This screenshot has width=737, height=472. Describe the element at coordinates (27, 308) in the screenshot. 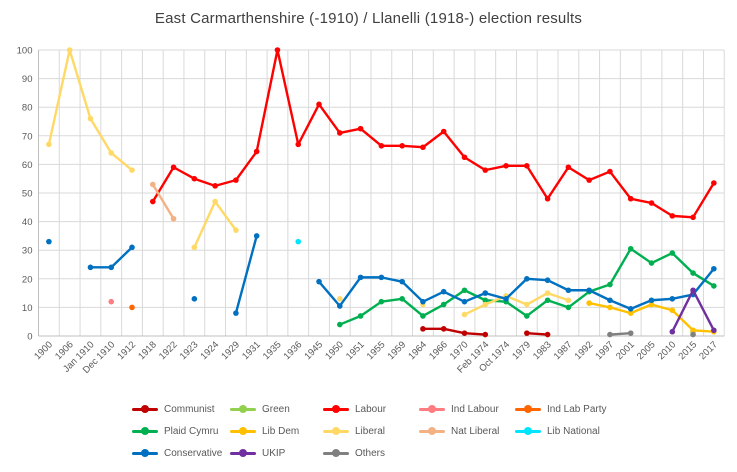

I see `y-tick-label: 10` at that location.